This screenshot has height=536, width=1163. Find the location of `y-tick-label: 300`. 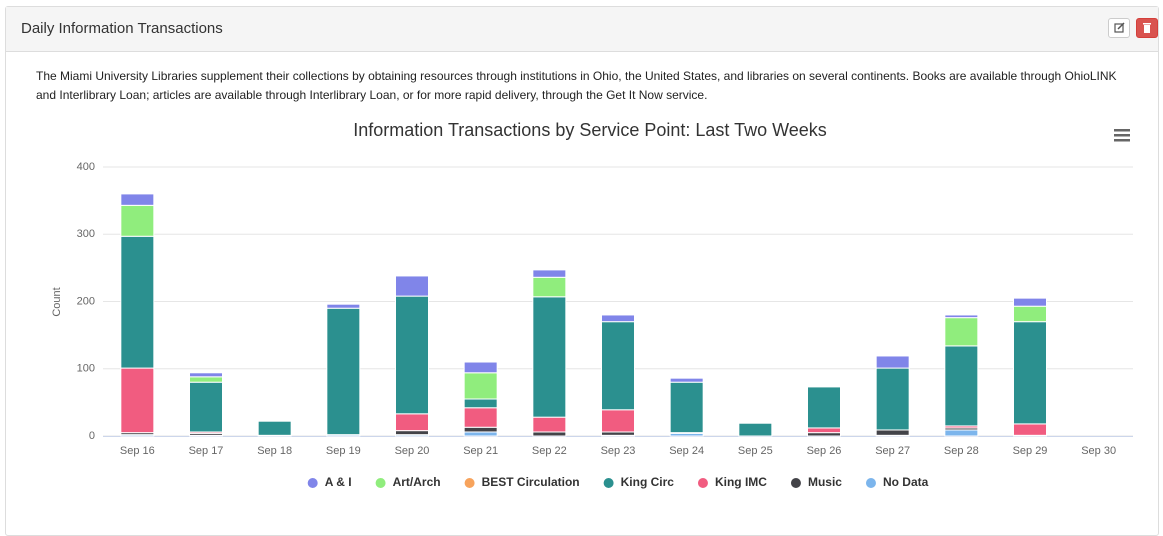

y-tick-label: 300 is located at coordinates (86, 234).